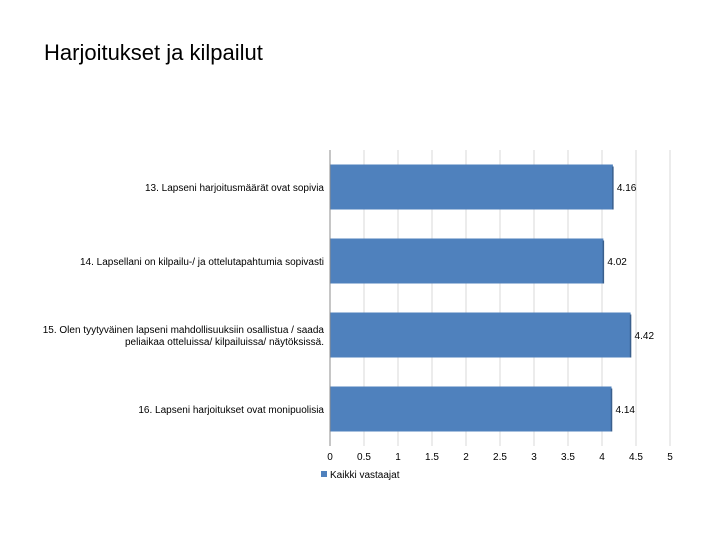 This screenshot has width=720, height=540. What do you see at coordinates (626, 410) in the screenshot?
I see `data-label: 4.14` at bounding box center [626, 410].